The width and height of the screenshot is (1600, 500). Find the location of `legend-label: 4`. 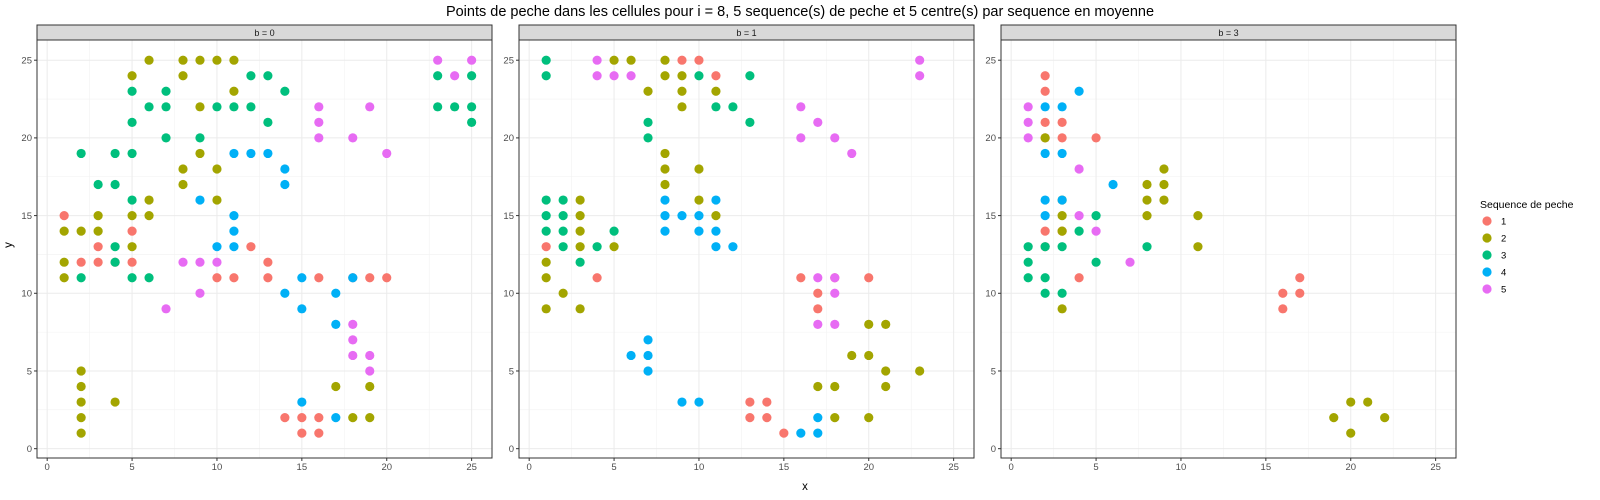

legend-label: 4 is located at coordinates (1503, 273).